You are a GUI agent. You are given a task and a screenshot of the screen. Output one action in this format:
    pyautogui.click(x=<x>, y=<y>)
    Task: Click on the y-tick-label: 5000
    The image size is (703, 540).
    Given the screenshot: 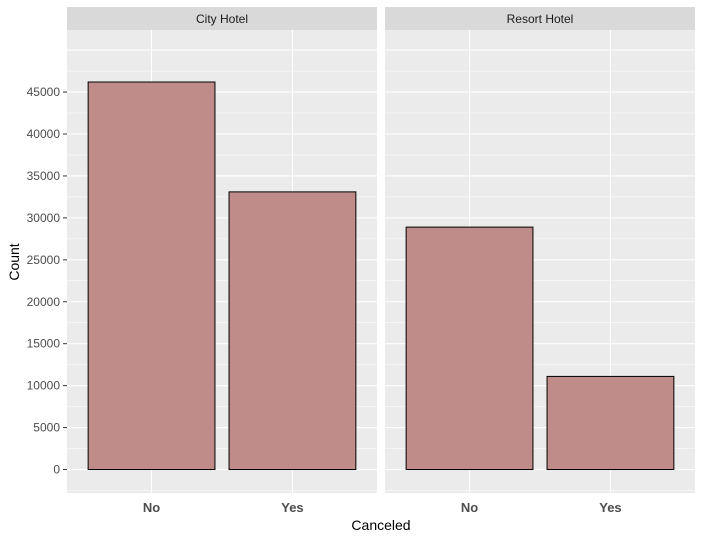 What is the action you would take?
    pyautogui.click(x=46, y=428)
    